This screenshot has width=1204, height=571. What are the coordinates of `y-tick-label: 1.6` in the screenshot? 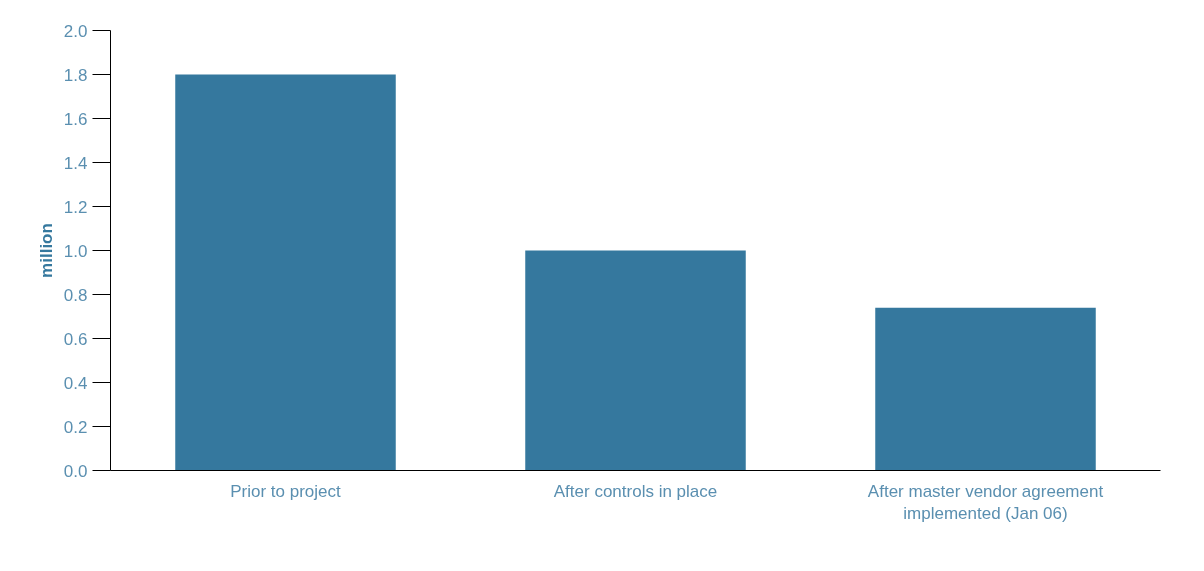 It's located at (75, 119).